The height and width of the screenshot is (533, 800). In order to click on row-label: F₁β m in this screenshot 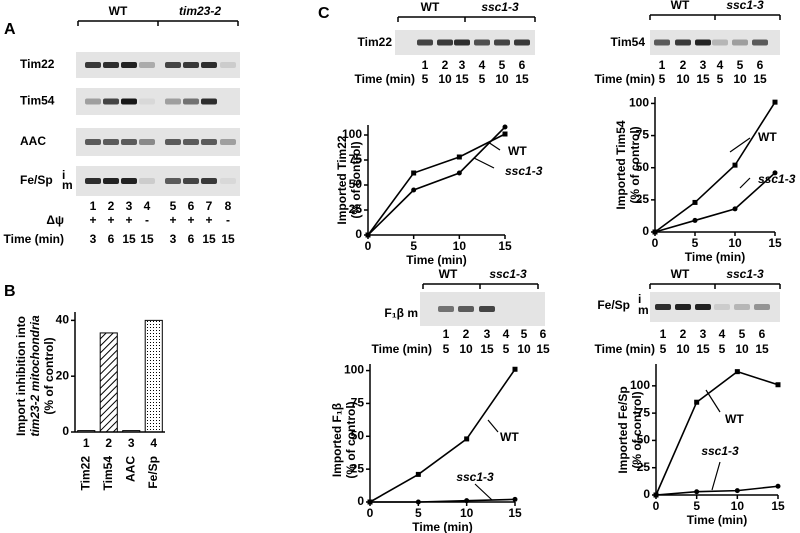, I will do `click(401, 313)`.